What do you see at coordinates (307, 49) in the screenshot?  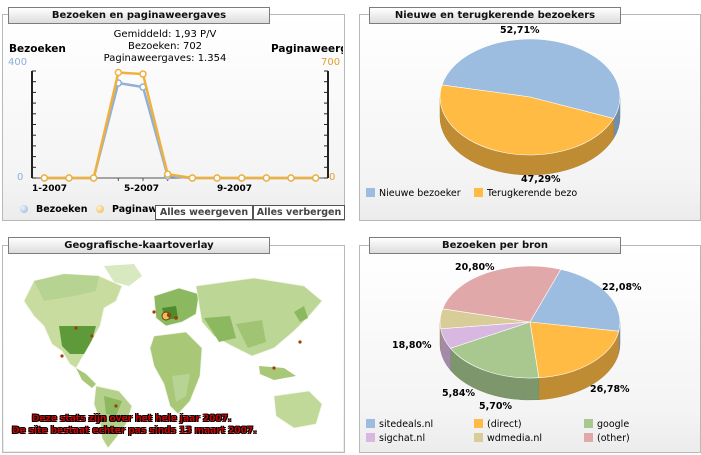 I see `right-axis-label: Paginaweerg` at bounding box center [307, 49].